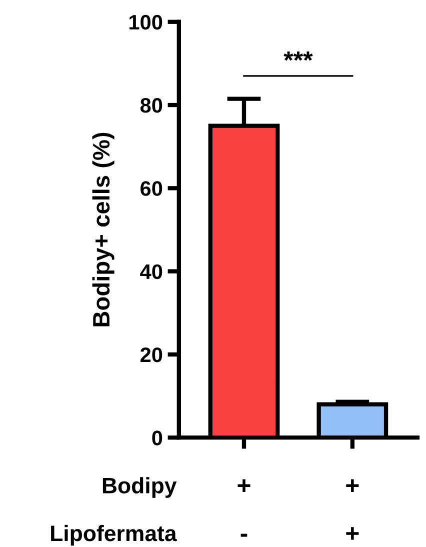 The width and height of the screenshot is (426, 547). What do you see at coordinates (146, 22) in the screenshot?
I see `y-tick-label: 100` at bounding box center [146, 22].